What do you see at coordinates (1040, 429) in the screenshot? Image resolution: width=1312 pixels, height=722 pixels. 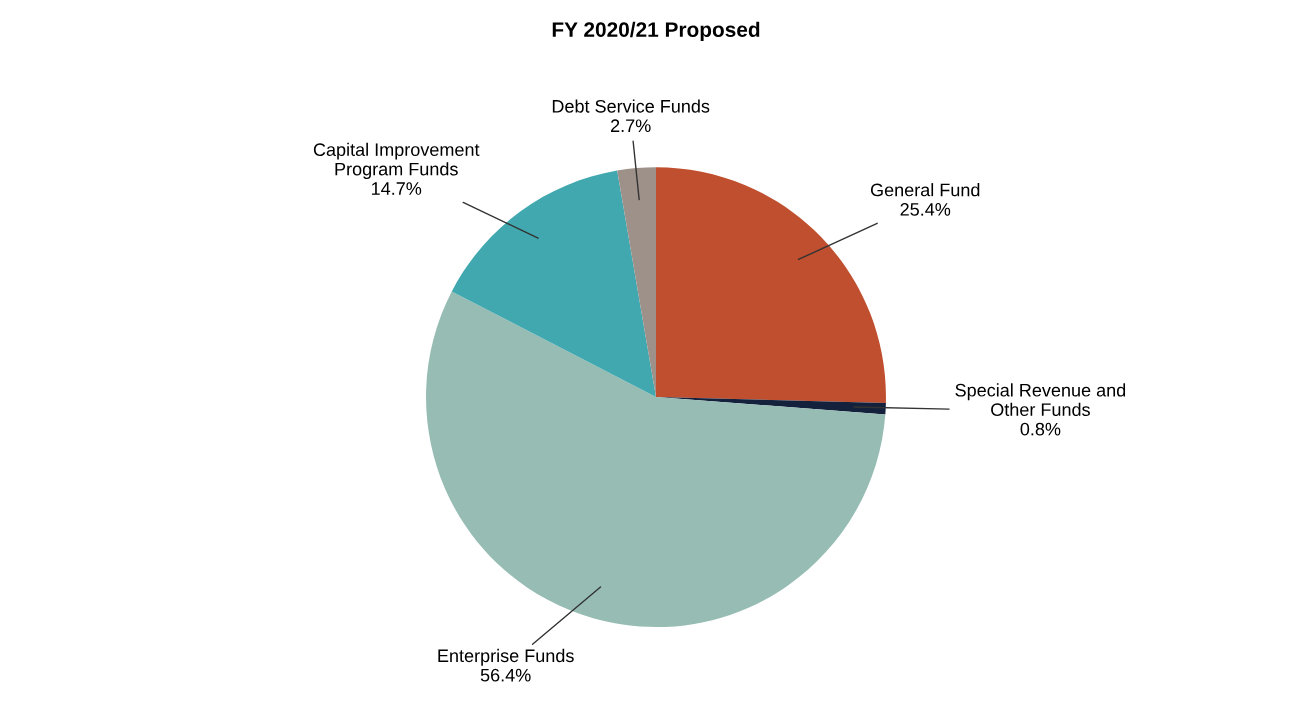 I see `data-label: 0.8%` at bounding box center [1040, 429].